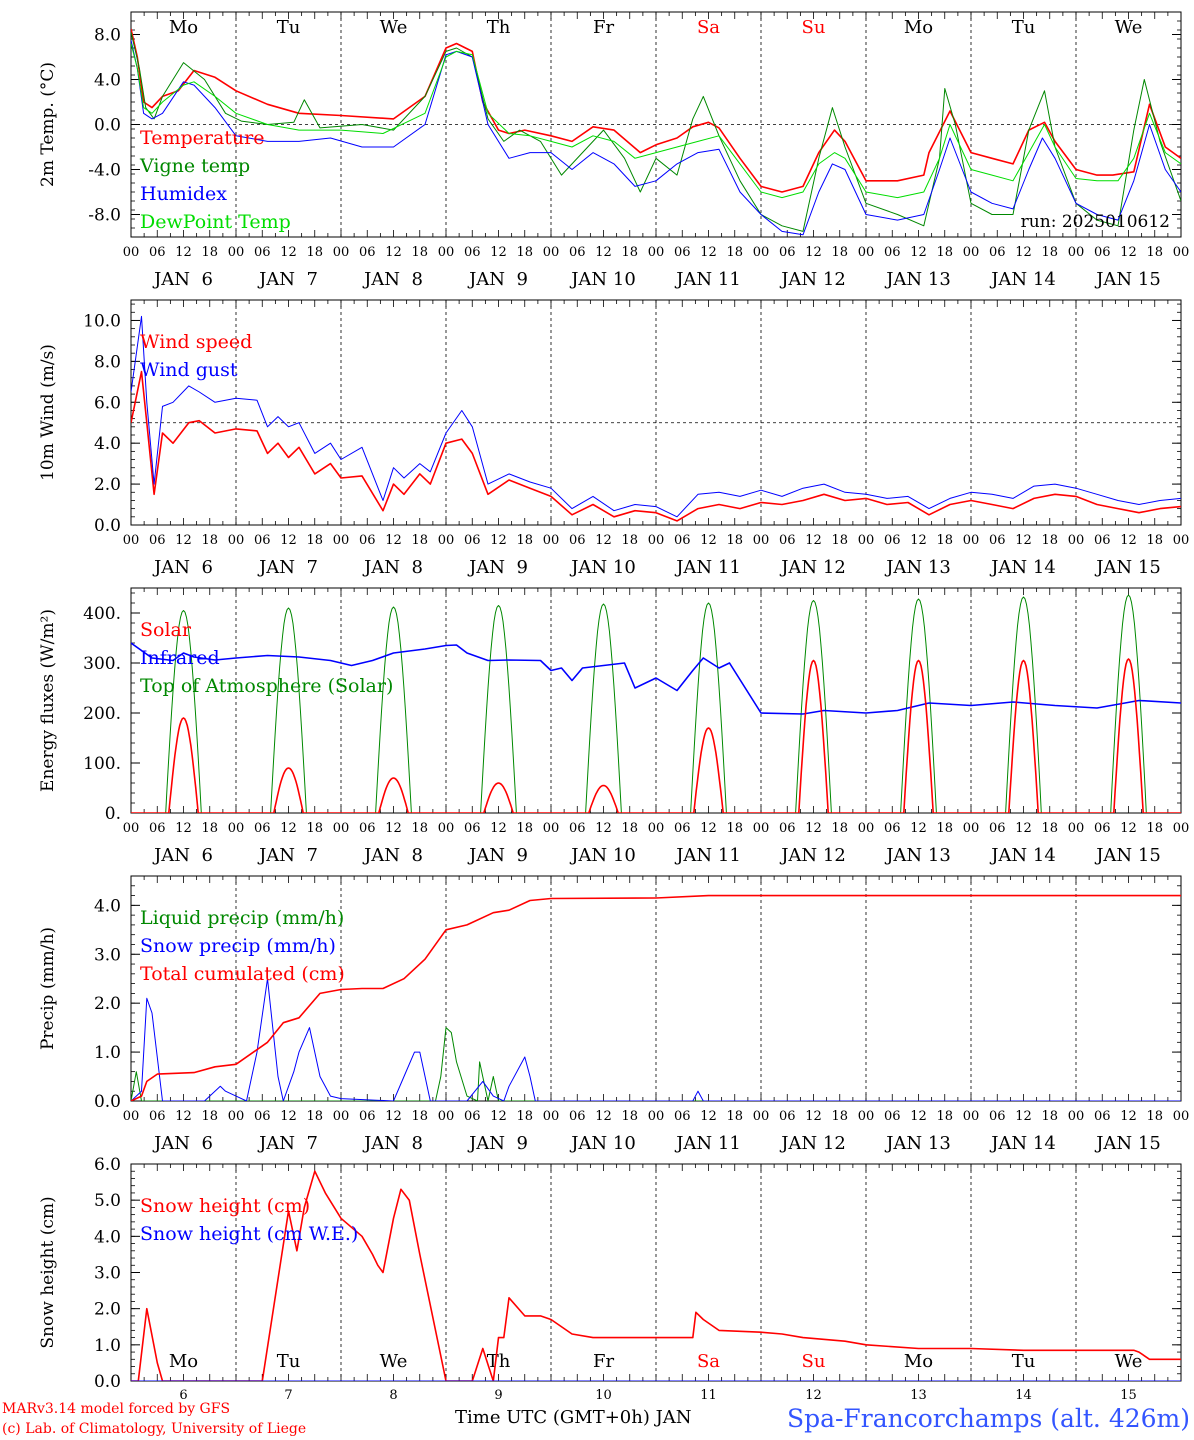 The height and width of the screenshot is (1440, 1194). What do you see at coordinates (182, 1143) in the screenshot?
I see `x-day-label: JAN 6` at bounding box center [182, 1143].